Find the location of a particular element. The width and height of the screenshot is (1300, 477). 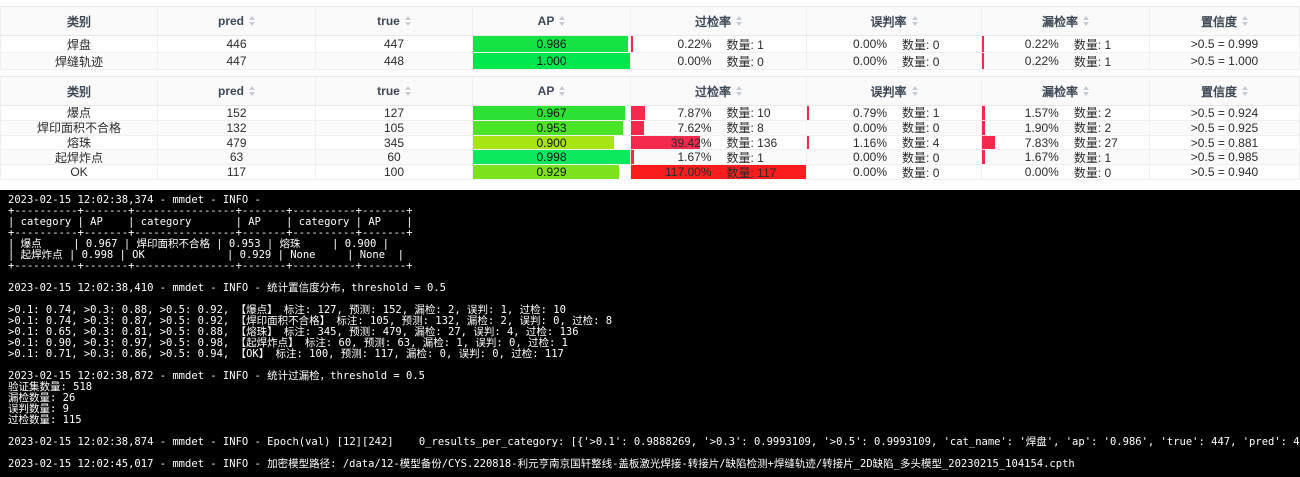

overcheck-cell: 7.62% 数量: 8 is located at coordinates (719, 127).